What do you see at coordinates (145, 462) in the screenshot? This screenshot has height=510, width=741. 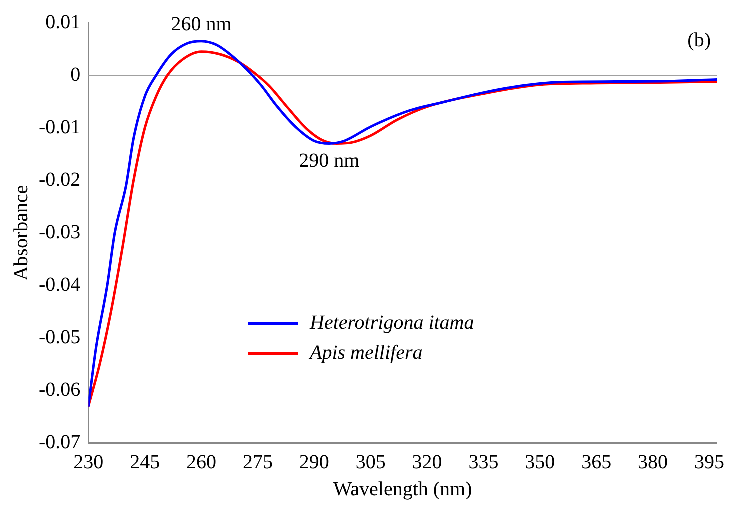 I see `x-tick-label: 245` at bounding box center [145, 462].